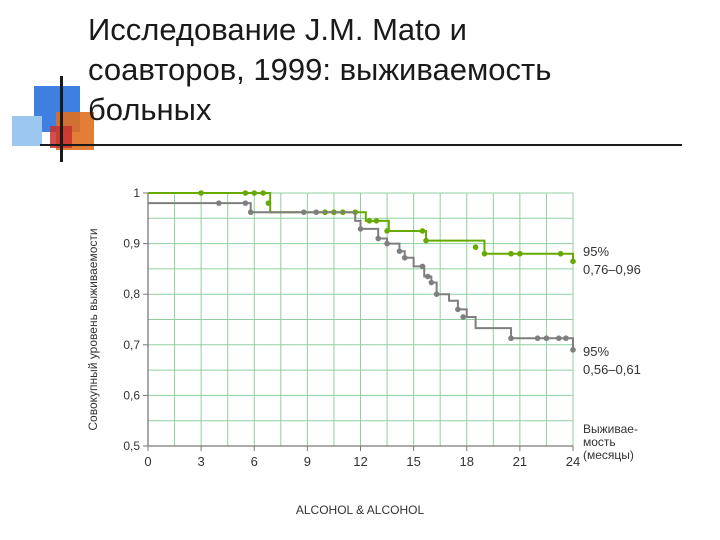 This screenshot has height=540, width=720. What do you see at coordinates (131, 446) in the screenshot?
I see `y-tick-label: 0,5` at bounding box center [131, 446].